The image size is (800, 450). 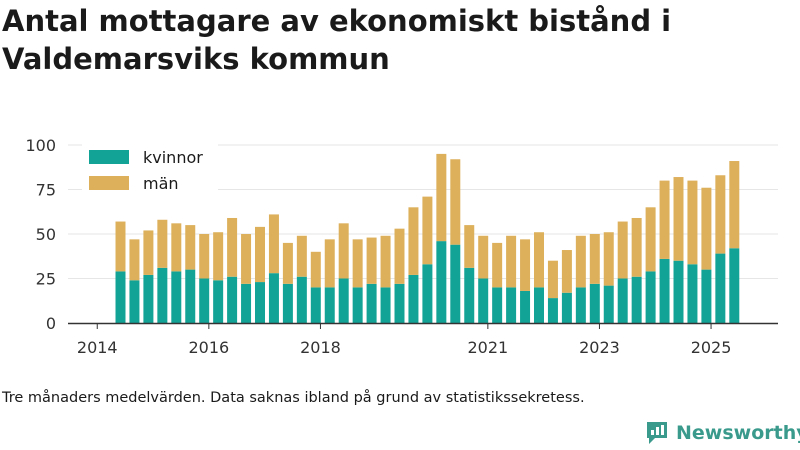 I want to click on brand-logo: Newsworthy, so click(x=722, y=433).